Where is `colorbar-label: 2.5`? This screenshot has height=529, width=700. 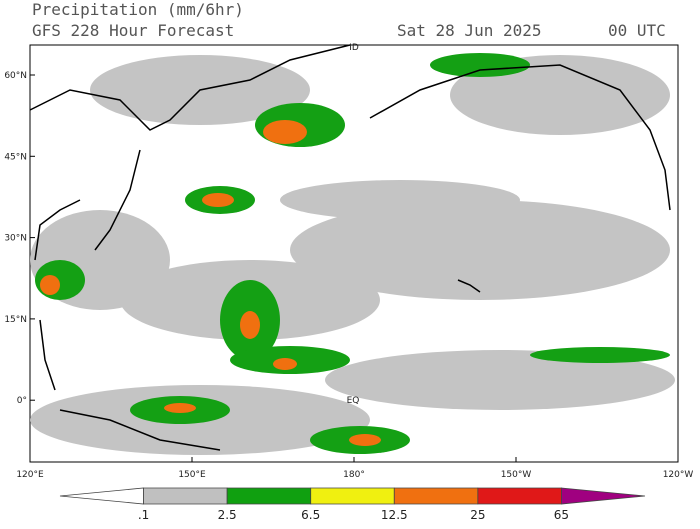 colorbar-label: 2.5 is located at coordinates (227, 515).